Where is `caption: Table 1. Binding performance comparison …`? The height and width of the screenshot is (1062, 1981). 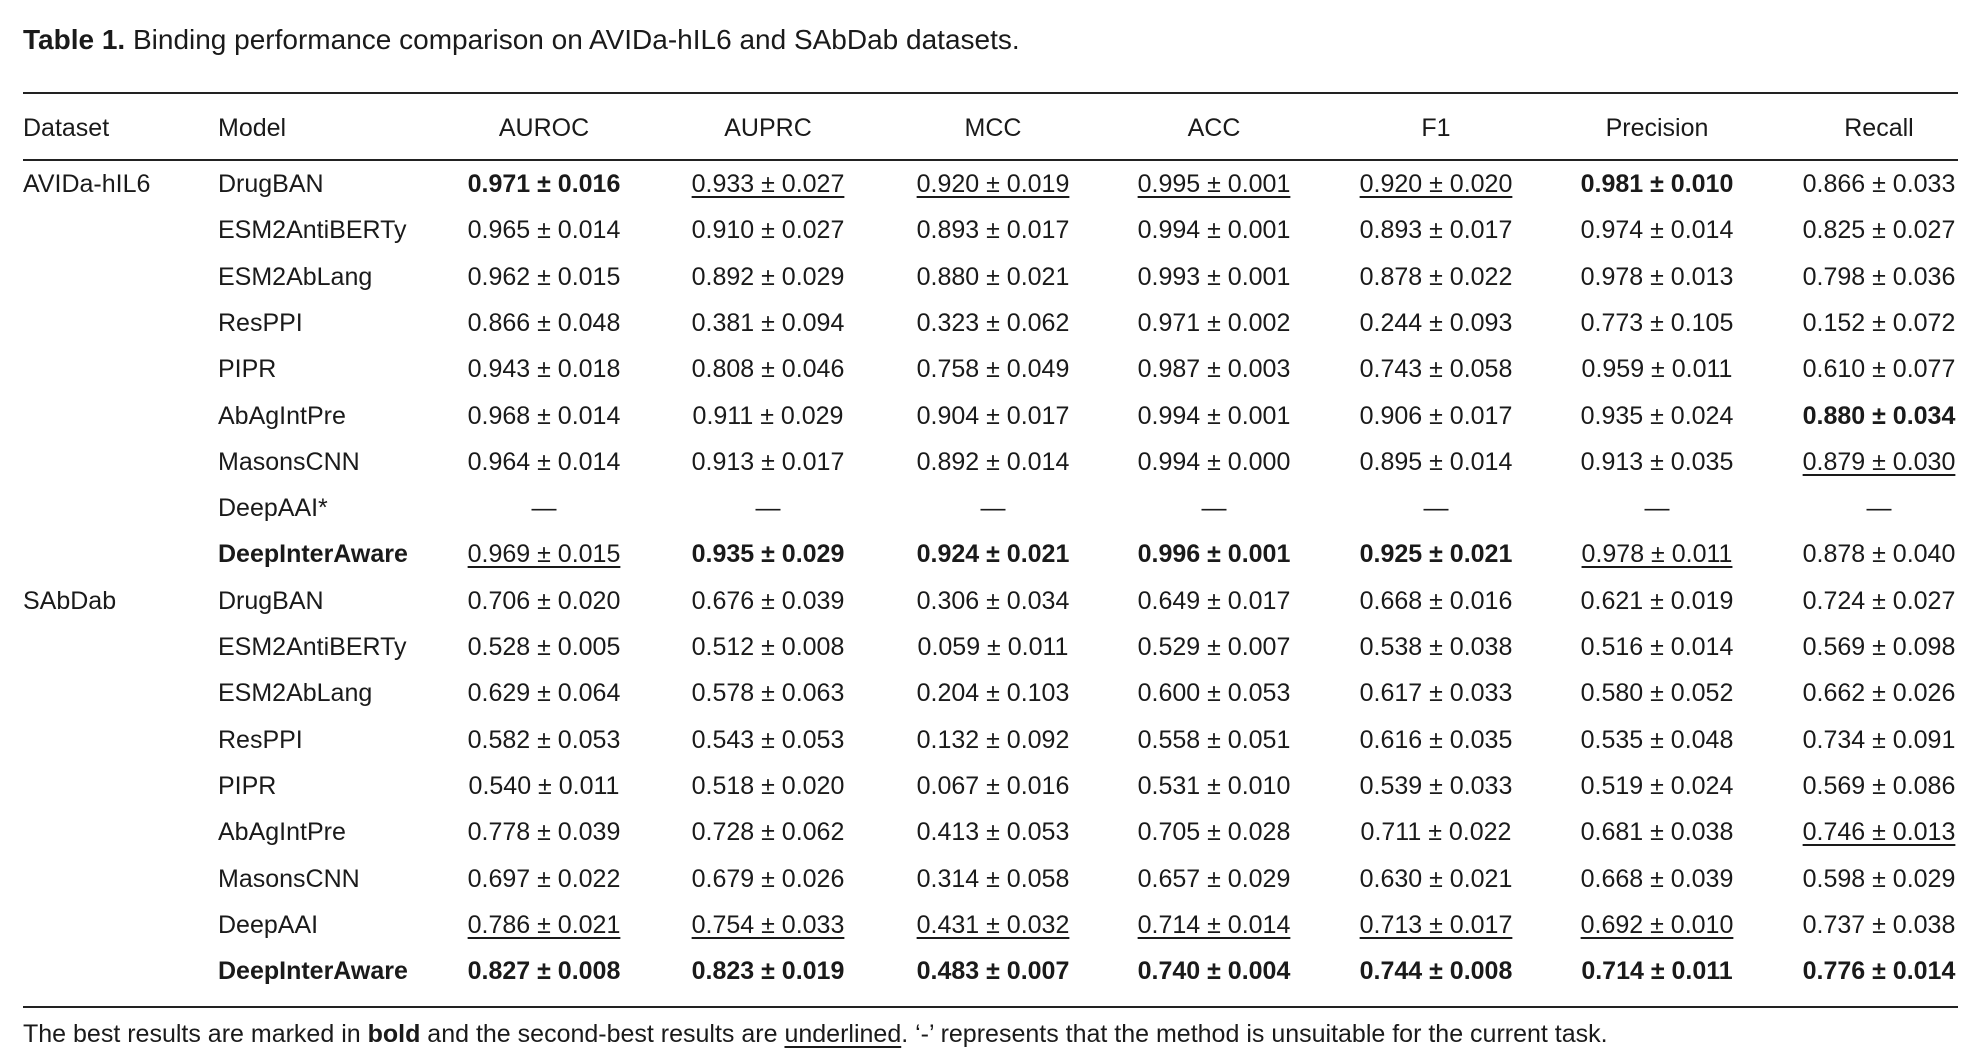 caption: Table 1. Binding performance comparison … is located at coordinates (521, 40).